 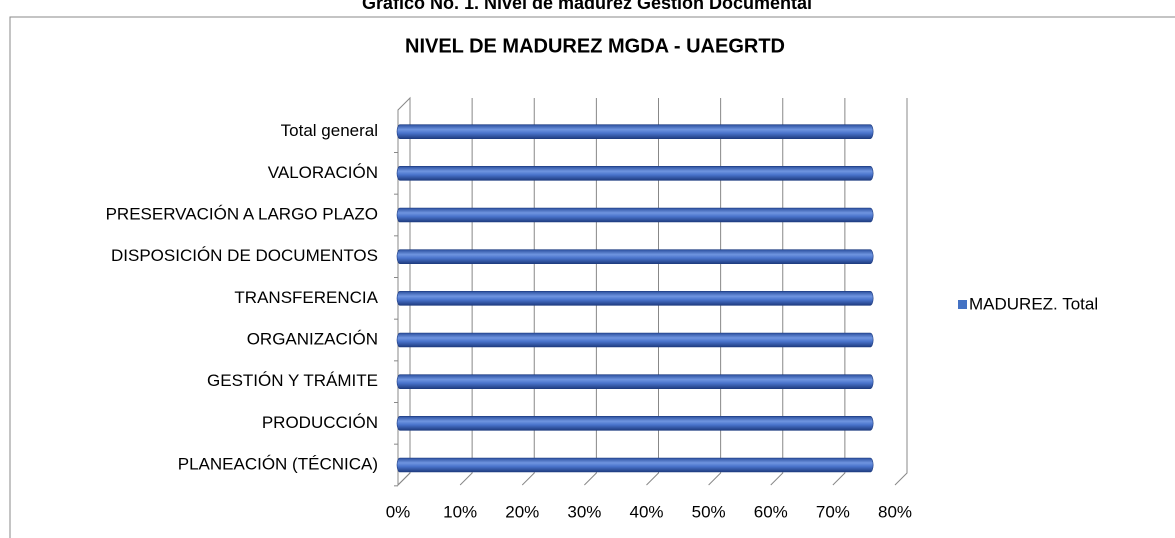 What do you see at coordinates (771, 511) in the screenshot?
I see `x-tick-label: 60%` at bounding box center [771, 511].